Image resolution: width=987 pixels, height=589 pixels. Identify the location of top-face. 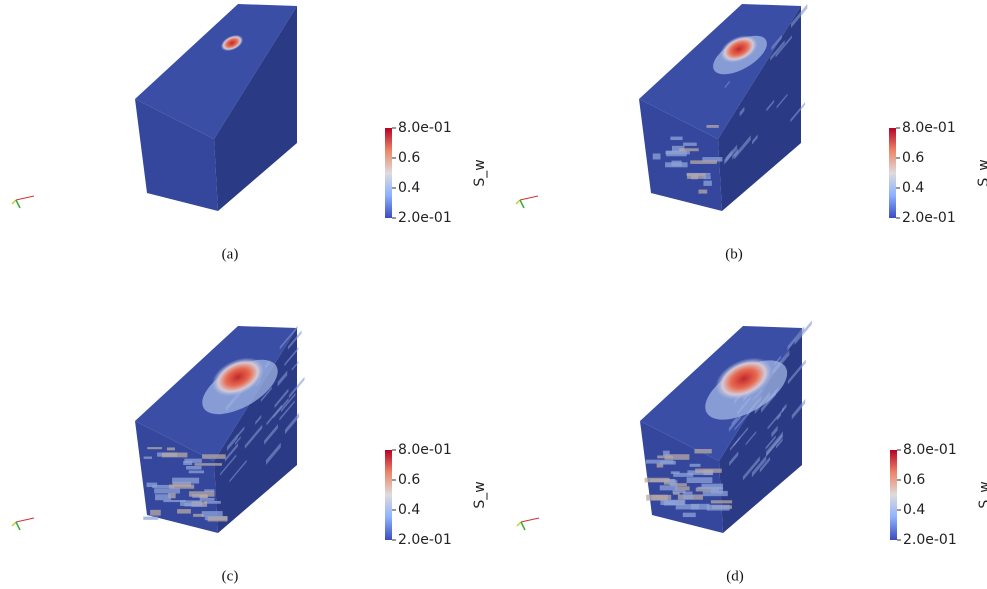
(216, 71).